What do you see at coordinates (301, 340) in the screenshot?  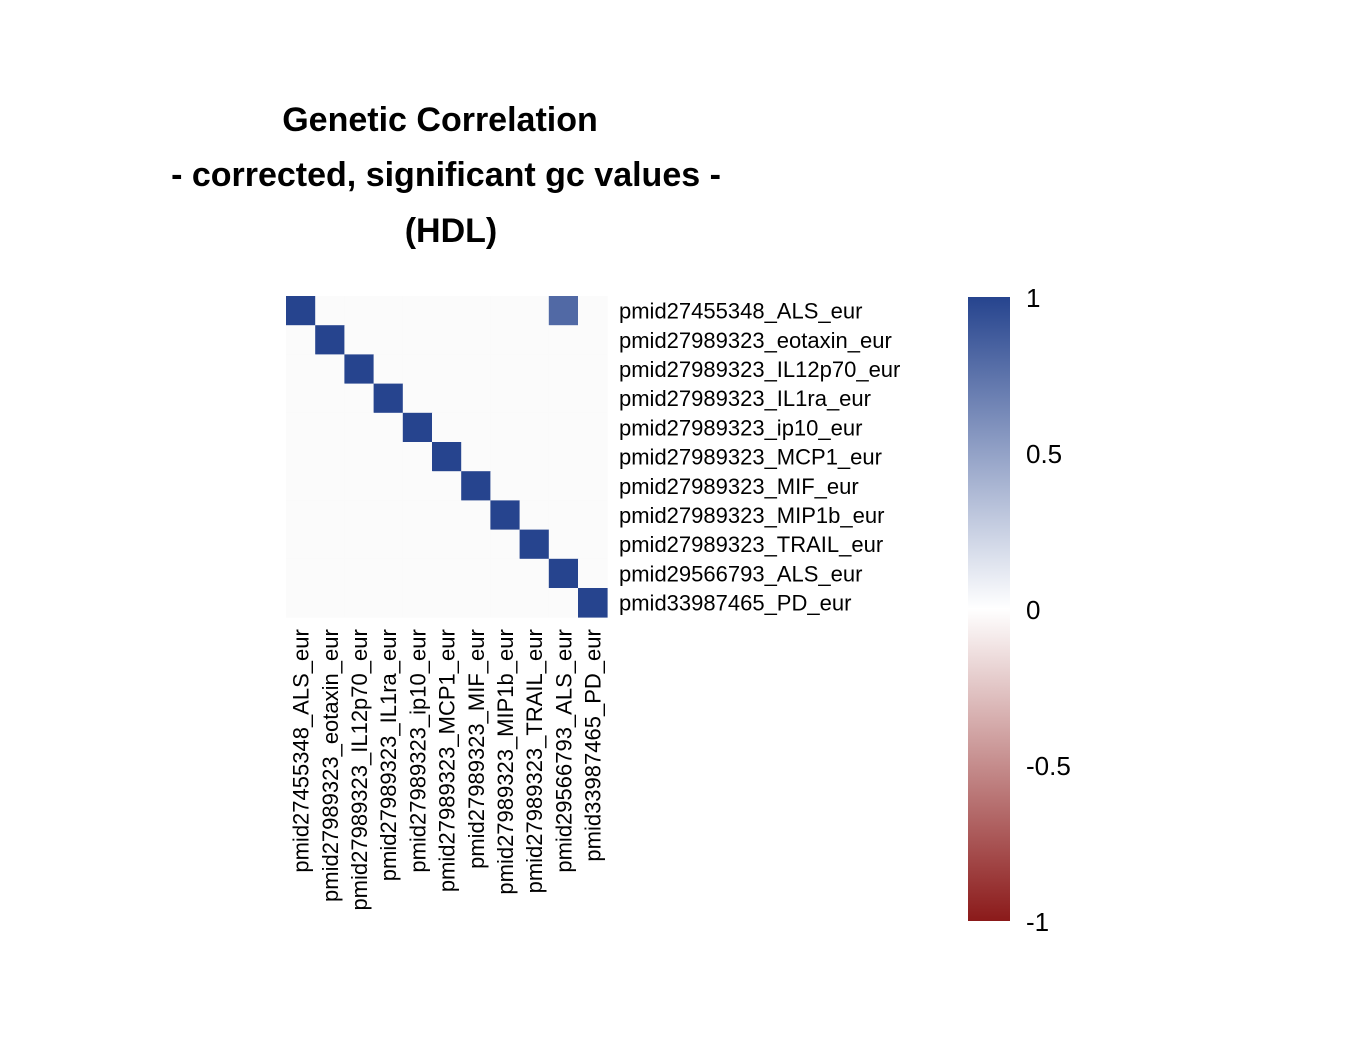 I see `heatmap-cell-r2-c1` at bounding box center [301, 340].